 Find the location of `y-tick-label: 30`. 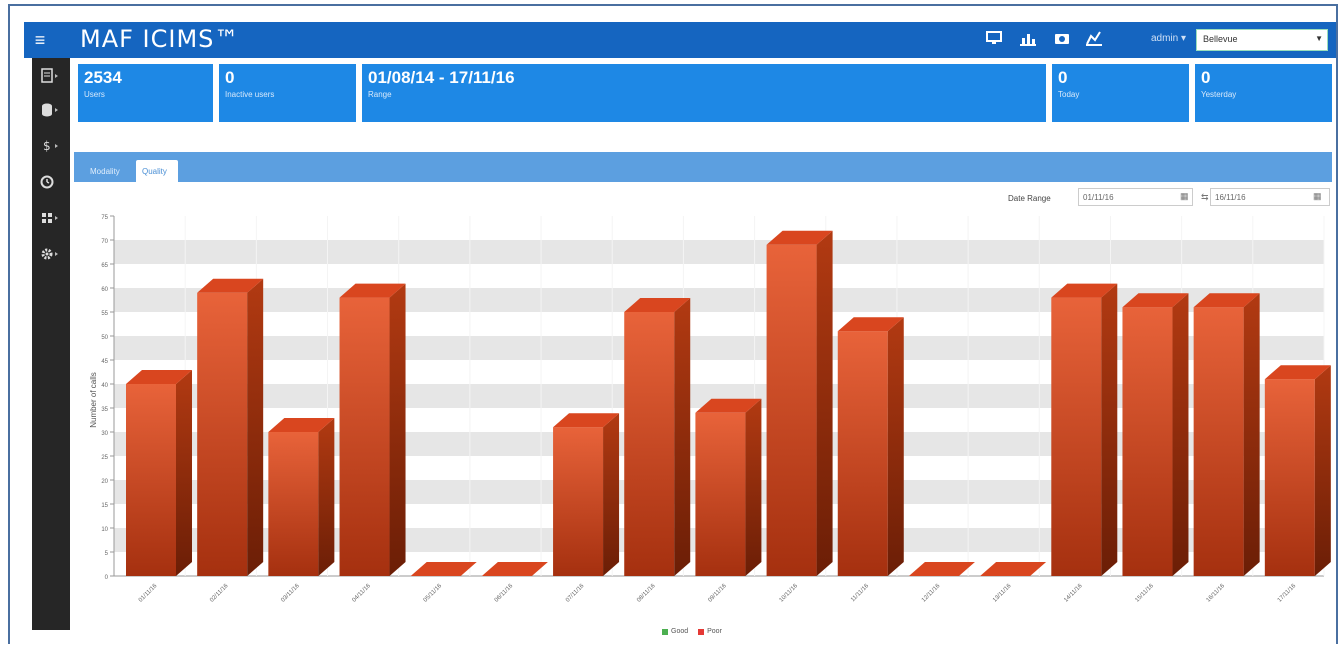

y-tick-label: 30 is located at coordinates (104, 434).